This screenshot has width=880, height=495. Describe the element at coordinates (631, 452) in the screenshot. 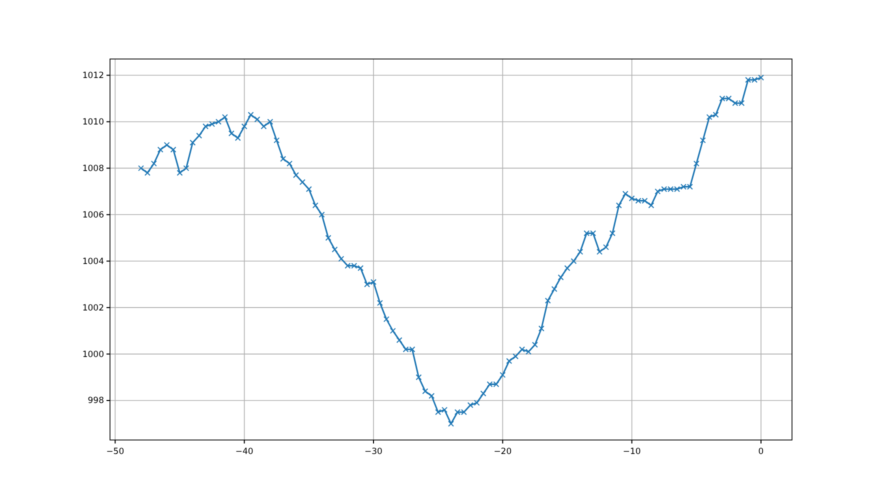

I see `x-tick-label: −10` at that location.